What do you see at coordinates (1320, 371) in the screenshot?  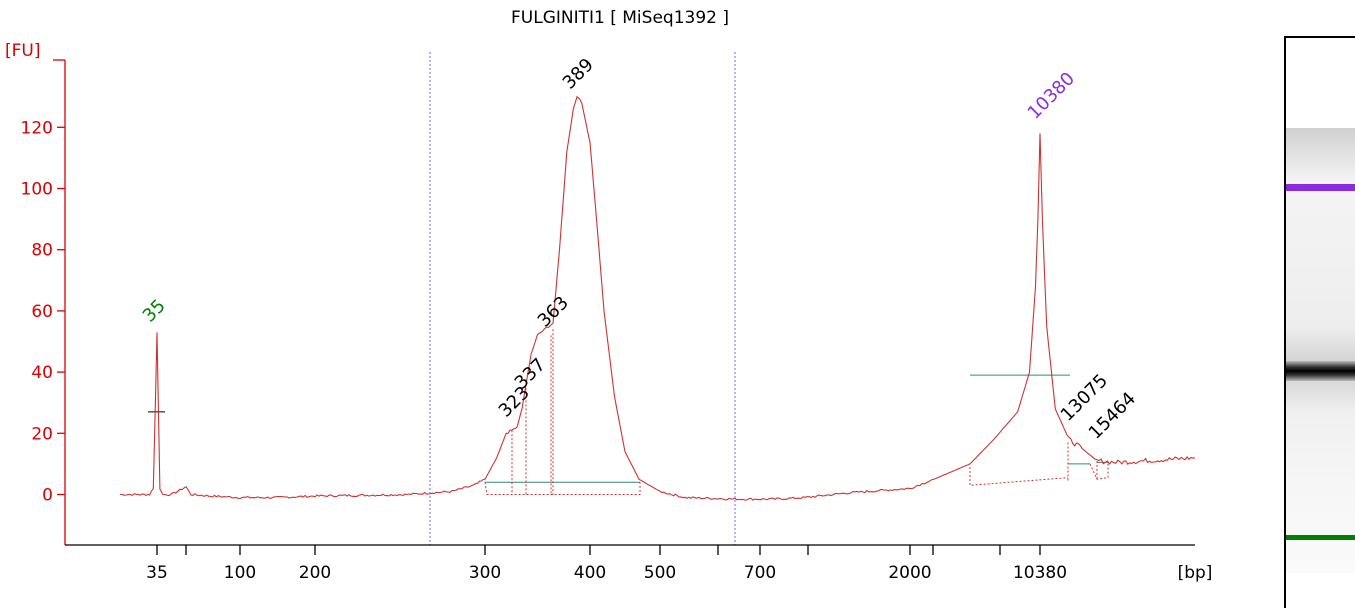 I see `gel-band-sample` at bounding box center [1320, 371].